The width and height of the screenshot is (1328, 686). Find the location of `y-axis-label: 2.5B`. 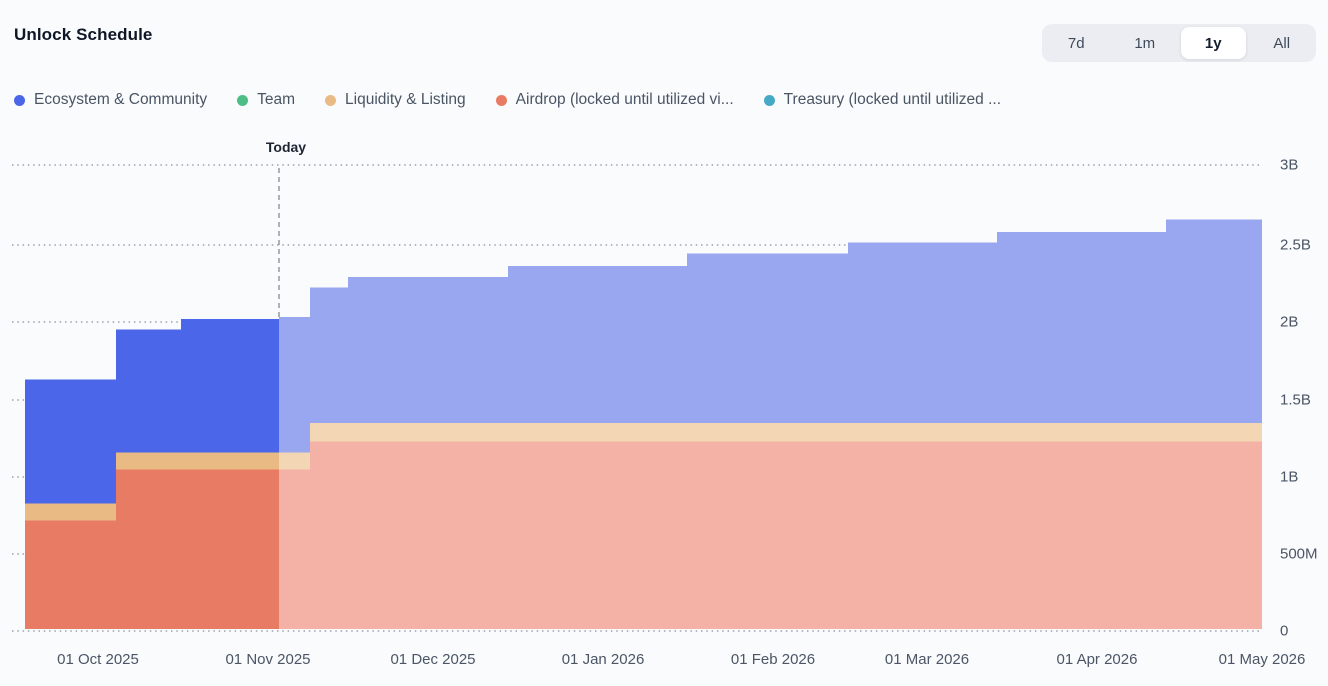

y-axis-label: 2.5B is located at coordinates (1295, 245).